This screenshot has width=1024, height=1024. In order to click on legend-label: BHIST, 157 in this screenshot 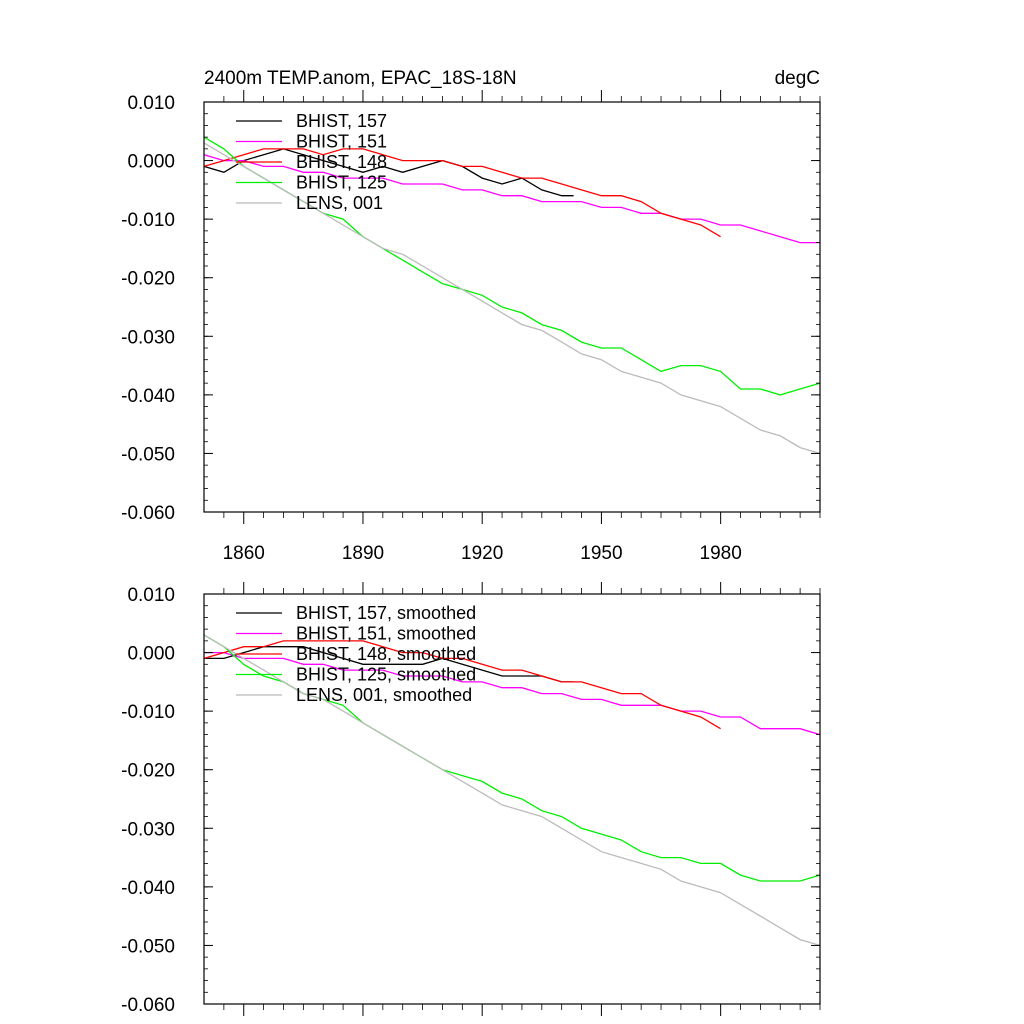, I will do `click(341, 121)`.